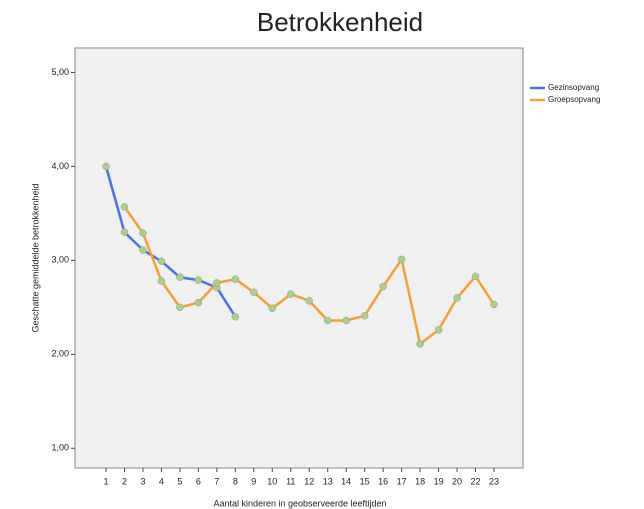 This screenshot has width=644, height=509. I want to click on x-tick-label: 20, so click(457, 481).